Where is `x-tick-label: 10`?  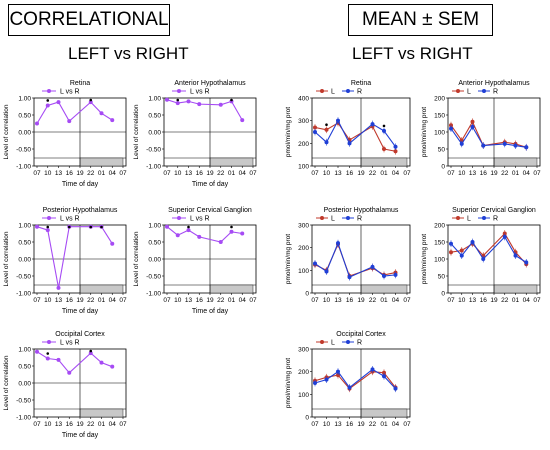 x-tick-label: 10 is located at coordinates (178, 300).